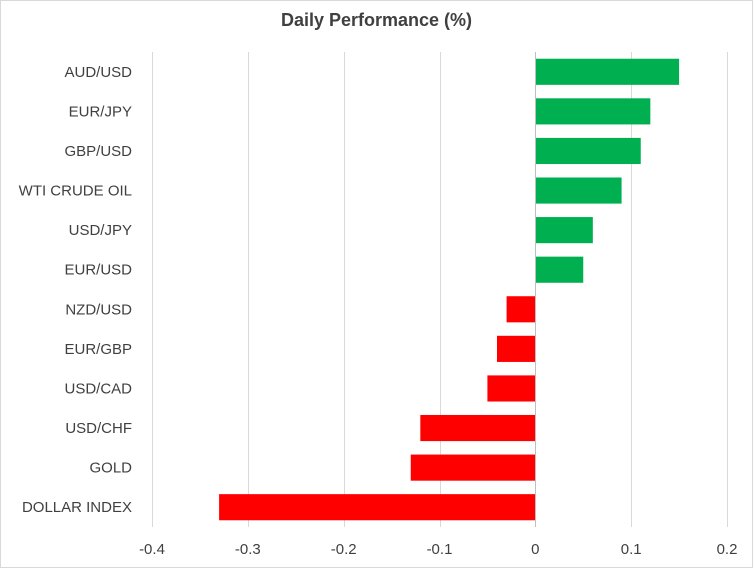  What do you see at coordinates (521, 309) in the screenshot?
I see `bar-nzd-usd` at bounding box center [521, 309].